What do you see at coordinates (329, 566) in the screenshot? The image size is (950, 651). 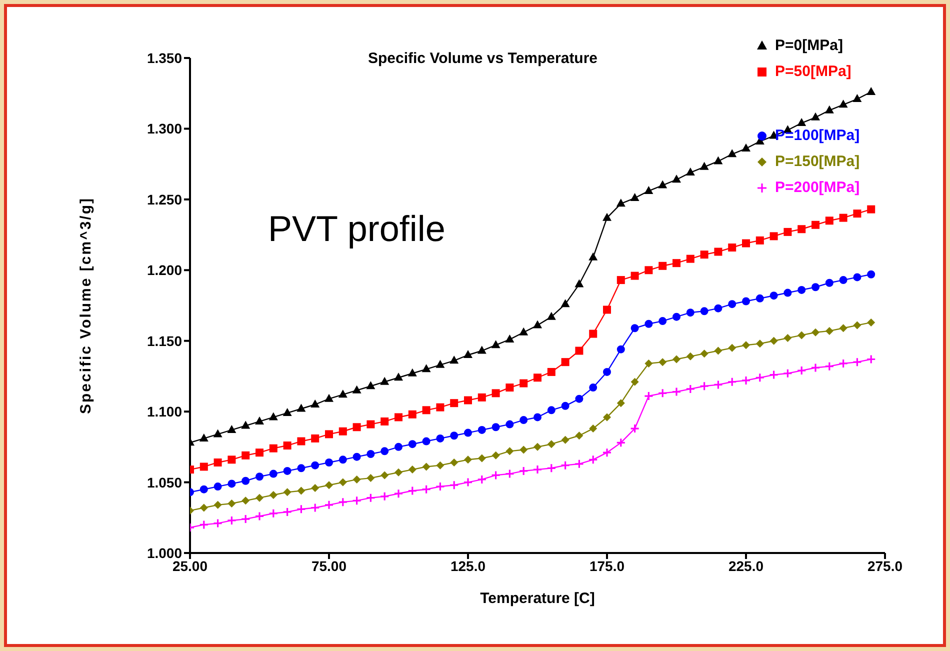 I see `x-tick-label: 75.00` at bounding box center [329, 566].